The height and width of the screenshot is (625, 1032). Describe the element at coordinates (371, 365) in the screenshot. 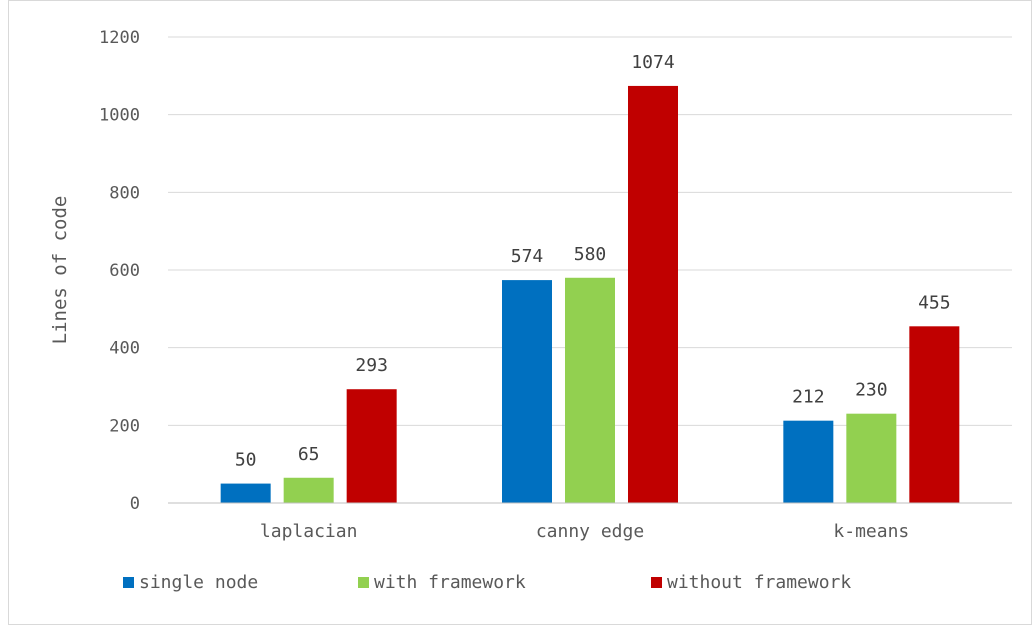

I see `data-label: 293` at that location.